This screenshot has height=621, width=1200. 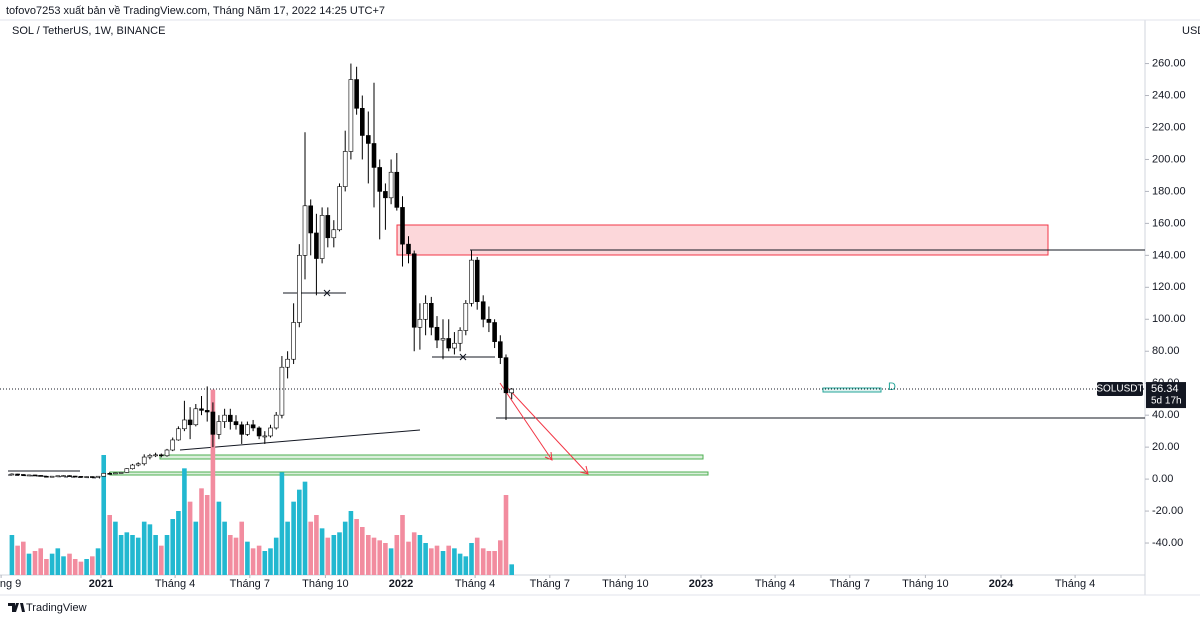 I want to click on cross-marker, so click(x=463, y=357).